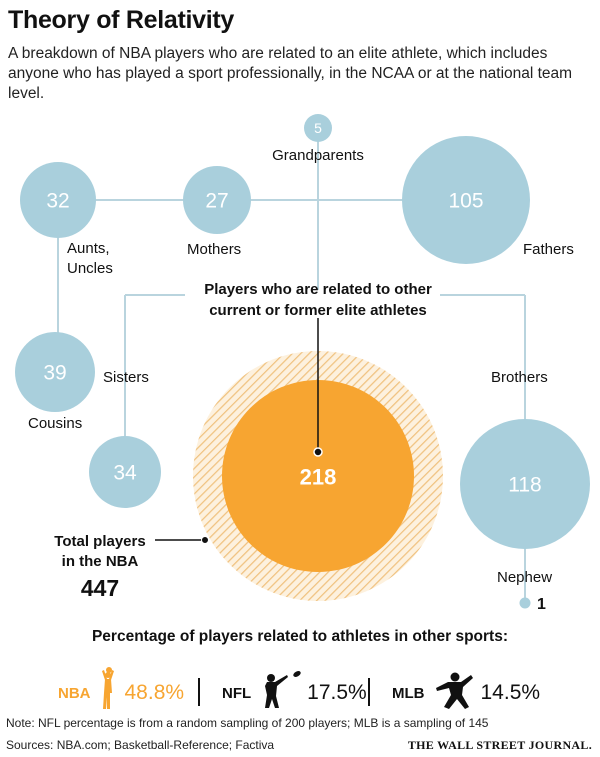 This screenshot has height=757, width=600. What do you see at coordinates (548, 249) in the screenshot?
I see `label-fathers: Fathers` at bounding box center [548, 249].